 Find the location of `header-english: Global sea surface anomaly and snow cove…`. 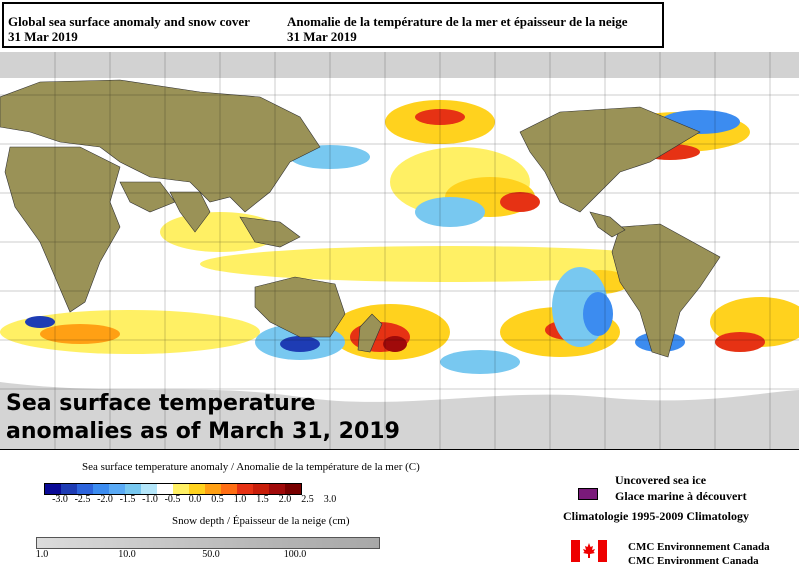

header-english: Global sea surface anomaly and snow cove… is located at coordinates (129, 29).